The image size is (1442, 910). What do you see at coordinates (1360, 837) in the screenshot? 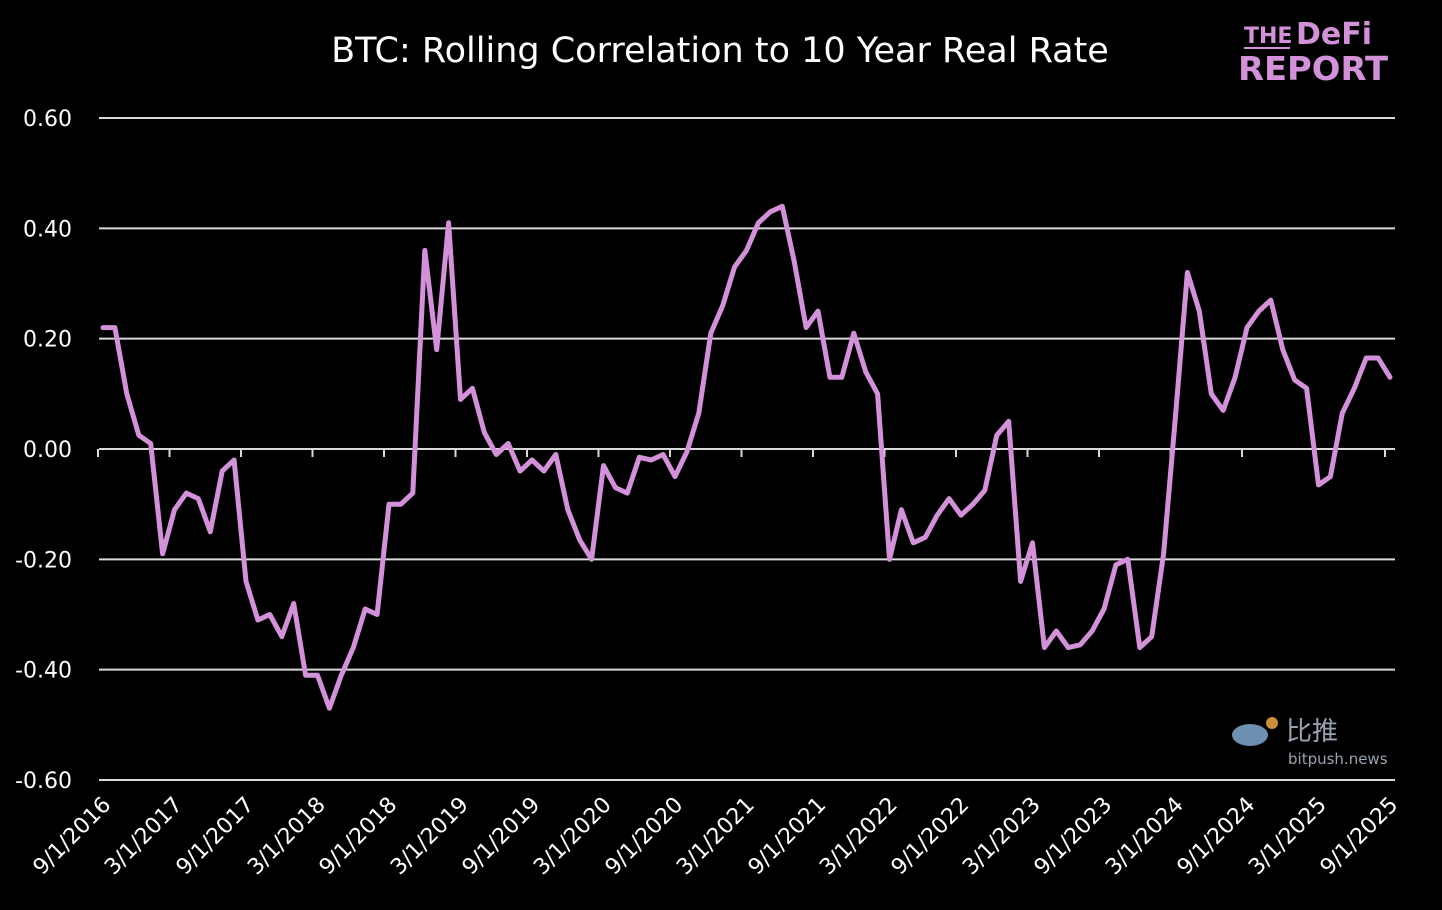
I see `x-tick-label: 9/1/2025` at bounding box center [1360, 837].